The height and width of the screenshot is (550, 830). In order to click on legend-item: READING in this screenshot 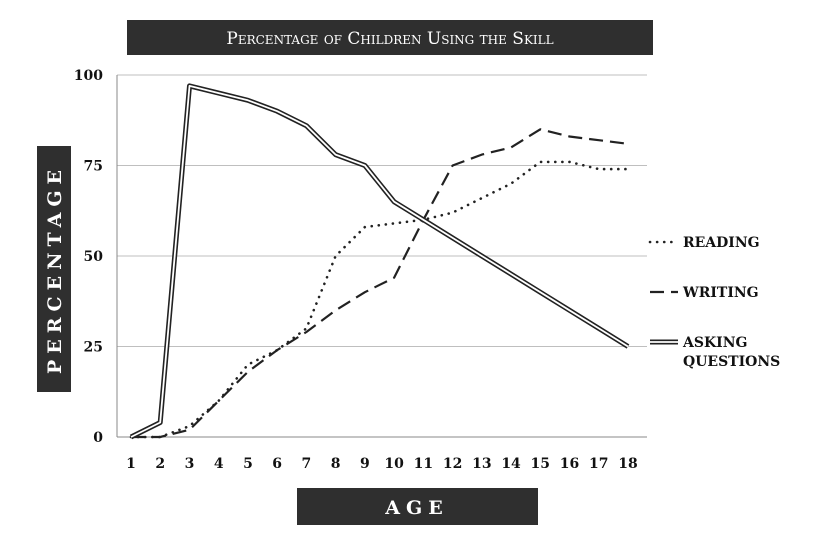, I will do `click(704, 243)`.